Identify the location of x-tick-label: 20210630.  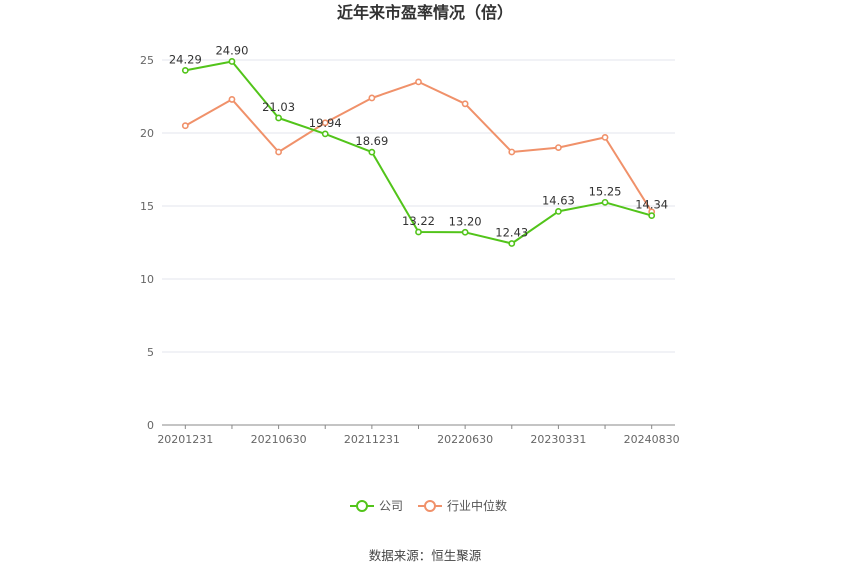
(279, 439).